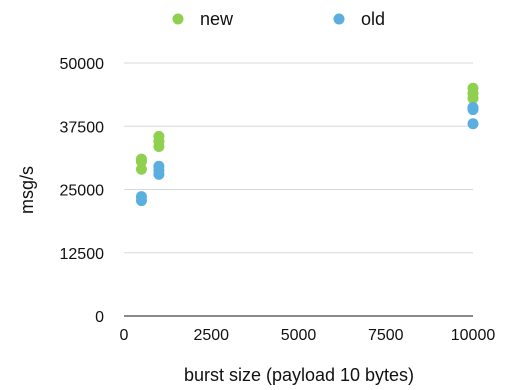 This screenshot has height=390, width=518. Describe the element at coordinates (217, 19) in the screenshot. I see `legend-label-new: new` at that location.